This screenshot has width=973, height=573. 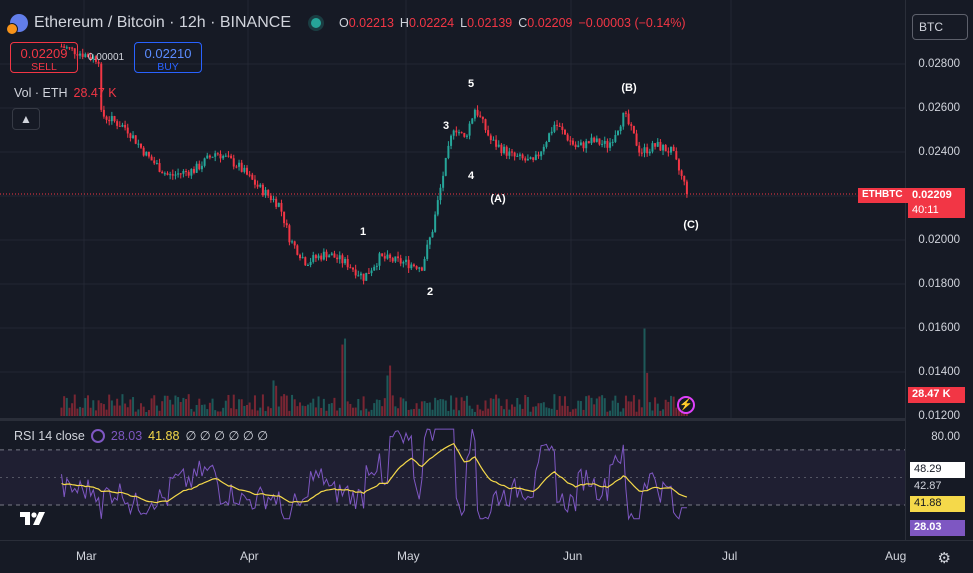 What do you see at coordinates (34, 518) in the screenshot?
I see `tradingview-logo-icon` at bounding box center [34, 518].